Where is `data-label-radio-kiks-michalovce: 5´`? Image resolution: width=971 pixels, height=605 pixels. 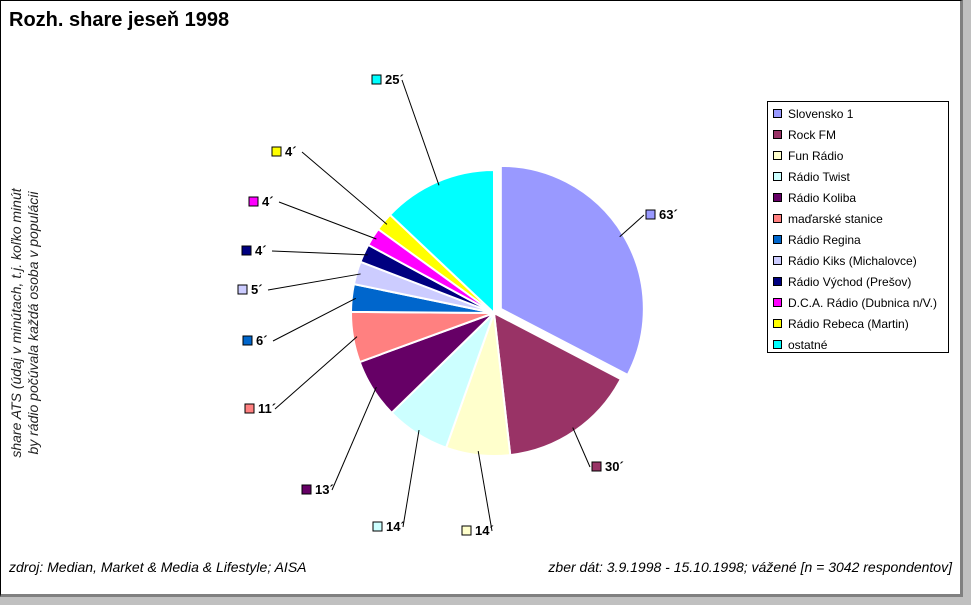
data-label-radio-kiks-michalovce: 5´ is located at coordinates (257, 289).